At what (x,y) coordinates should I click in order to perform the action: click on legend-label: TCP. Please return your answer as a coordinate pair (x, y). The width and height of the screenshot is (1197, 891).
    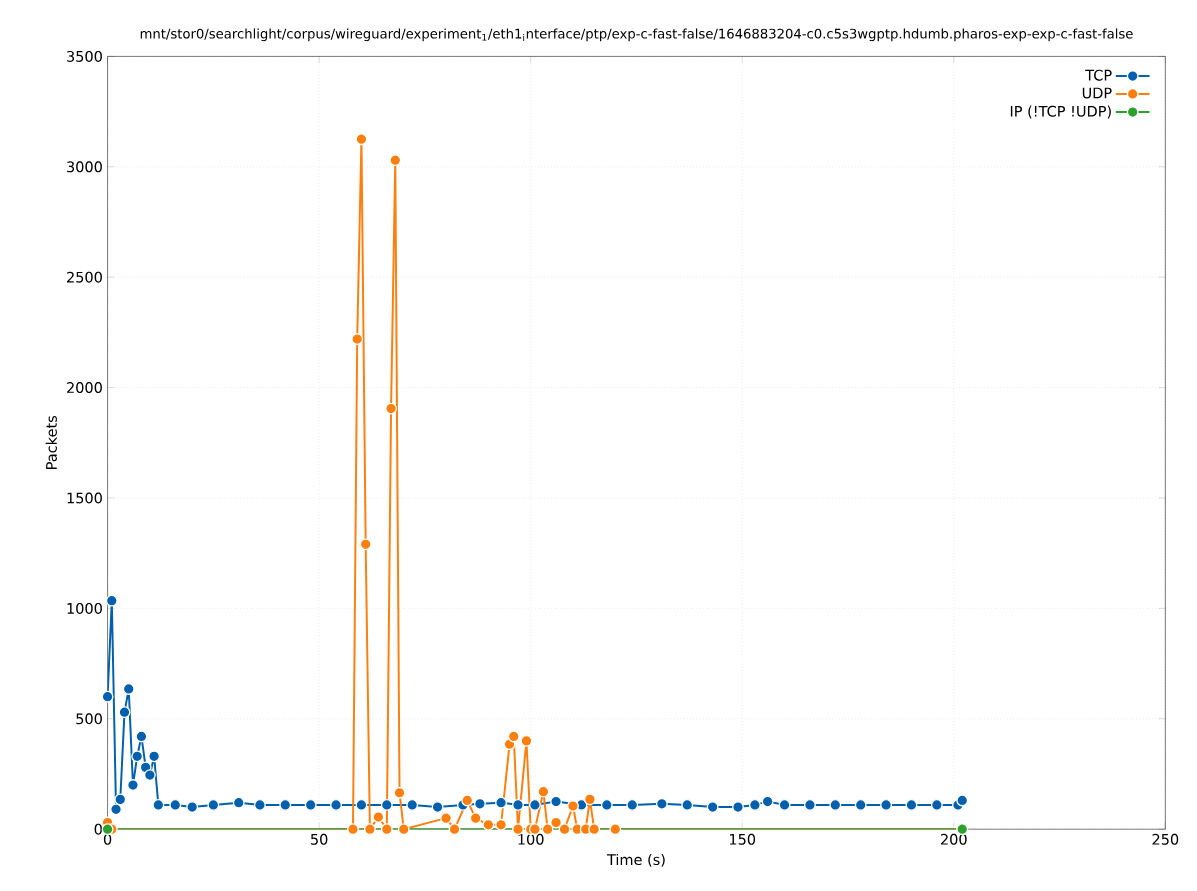
    Looking at the image, I should click on (1098, 75).